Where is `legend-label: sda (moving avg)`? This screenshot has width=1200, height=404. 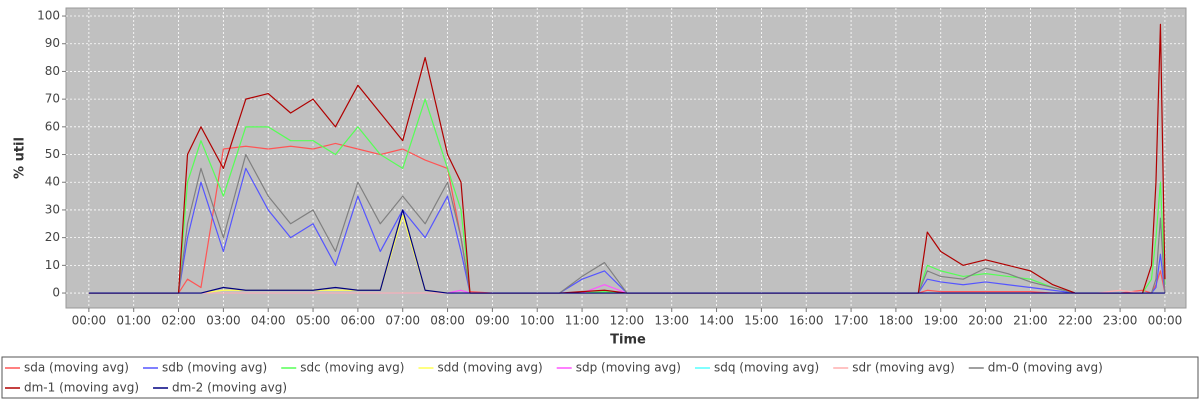
legend-label: sda (moving avg) is located at coordinates (76, 368).